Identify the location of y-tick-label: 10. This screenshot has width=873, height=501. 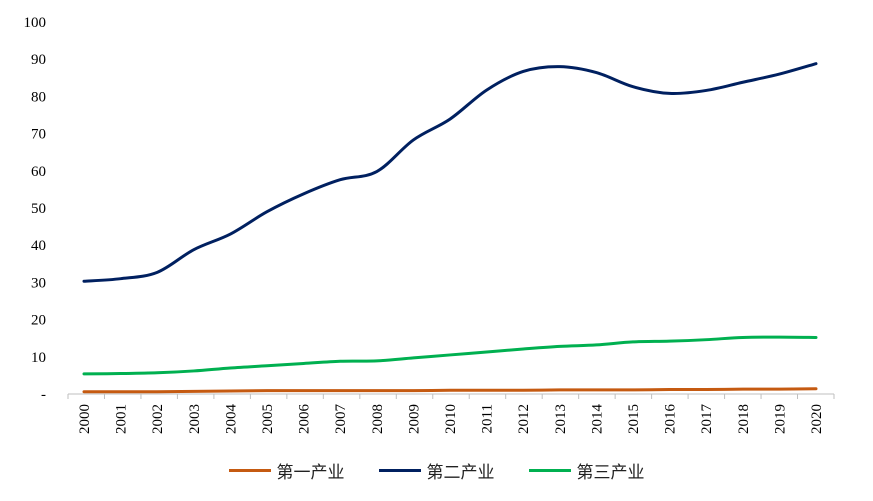
(38, 358).